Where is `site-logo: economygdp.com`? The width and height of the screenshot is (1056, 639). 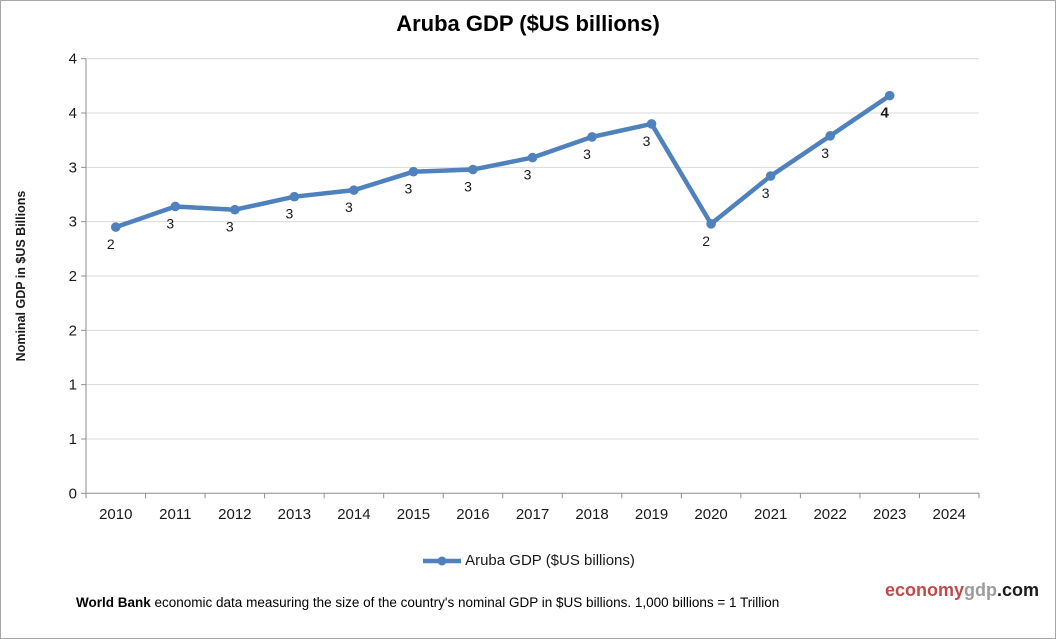 site-logo: economygdp.com is located at coordinates (962, 590).